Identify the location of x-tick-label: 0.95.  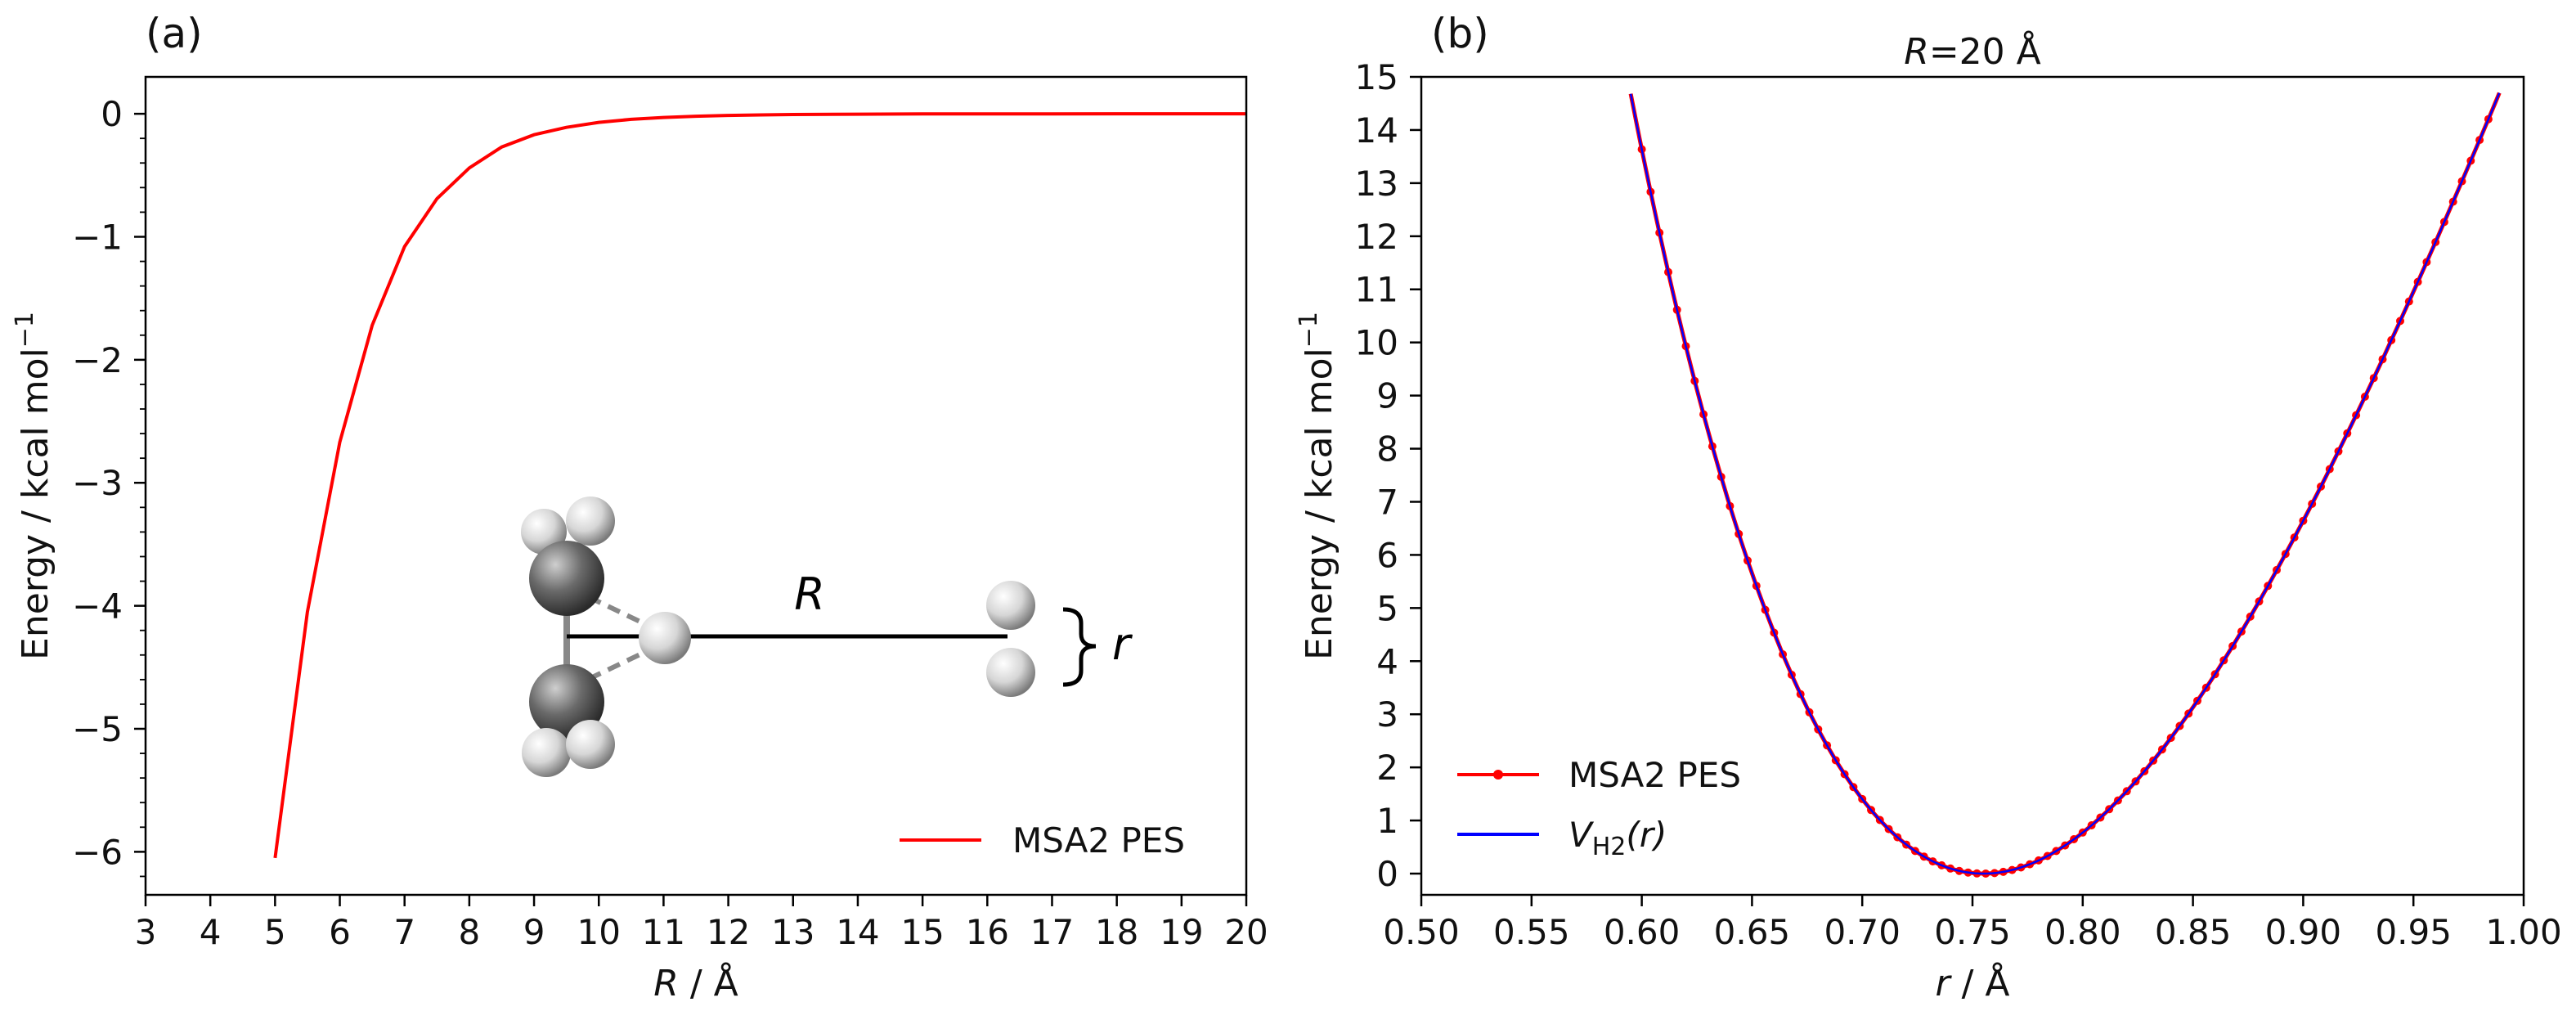
(2413, 932).